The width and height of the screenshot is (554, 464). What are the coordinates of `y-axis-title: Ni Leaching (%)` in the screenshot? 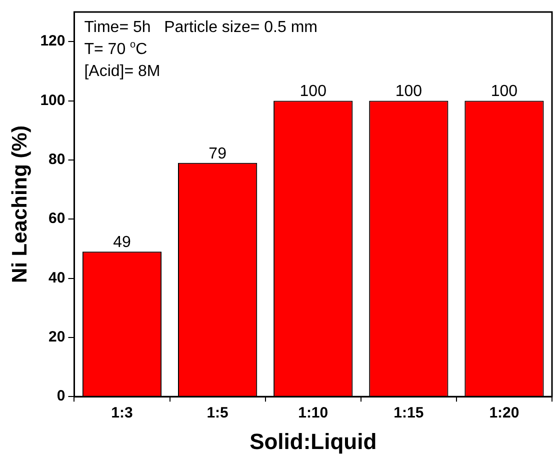 It's located at (20, 205).